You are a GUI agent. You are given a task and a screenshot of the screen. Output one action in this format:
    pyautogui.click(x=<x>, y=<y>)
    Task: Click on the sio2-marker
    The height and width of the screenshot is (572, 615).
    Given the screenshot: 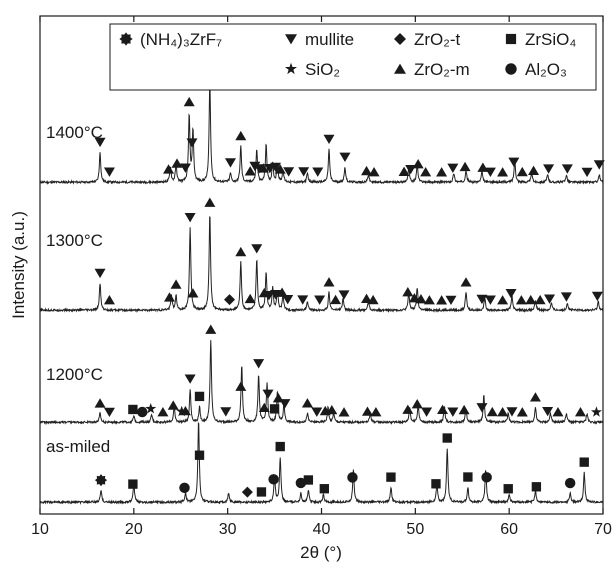 What is the action you would take?
    pyautogui.click(x=182, y=411)
    